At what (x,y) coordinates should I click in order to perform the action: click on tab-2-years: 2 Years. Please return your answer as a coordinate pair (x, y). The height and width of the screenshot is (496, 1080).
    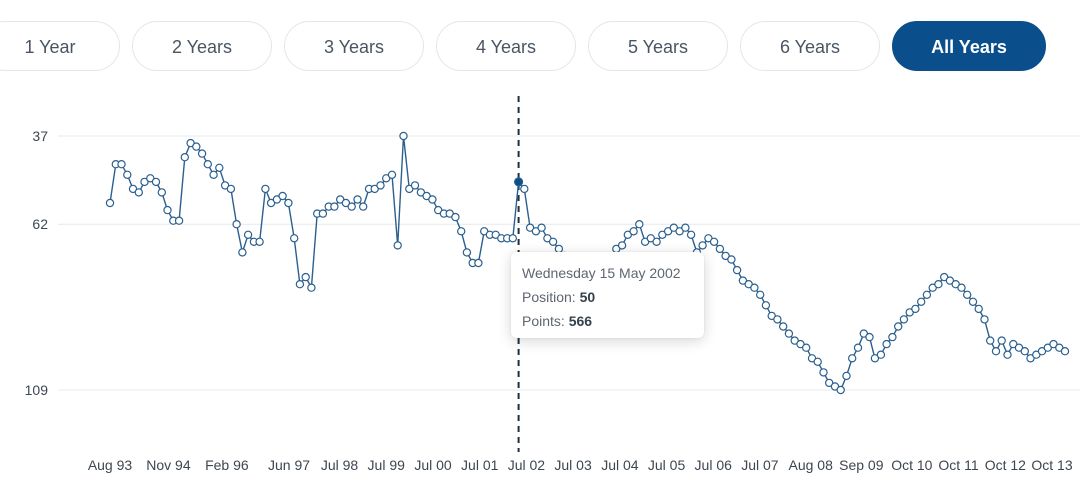
    Looking at the image, I should click on (202, 46).